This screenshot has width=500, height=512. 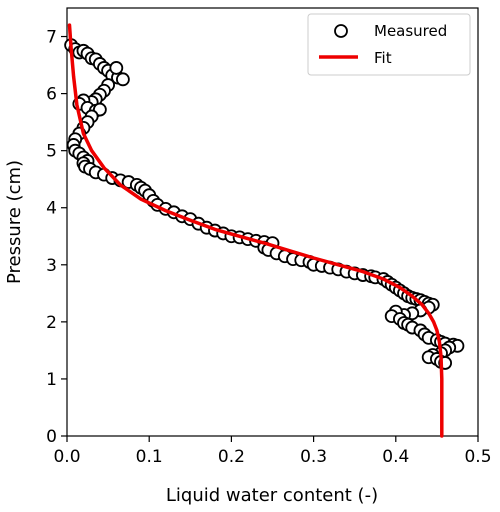 I want to click on legend-measured-marker, so click(x=341, y=31).